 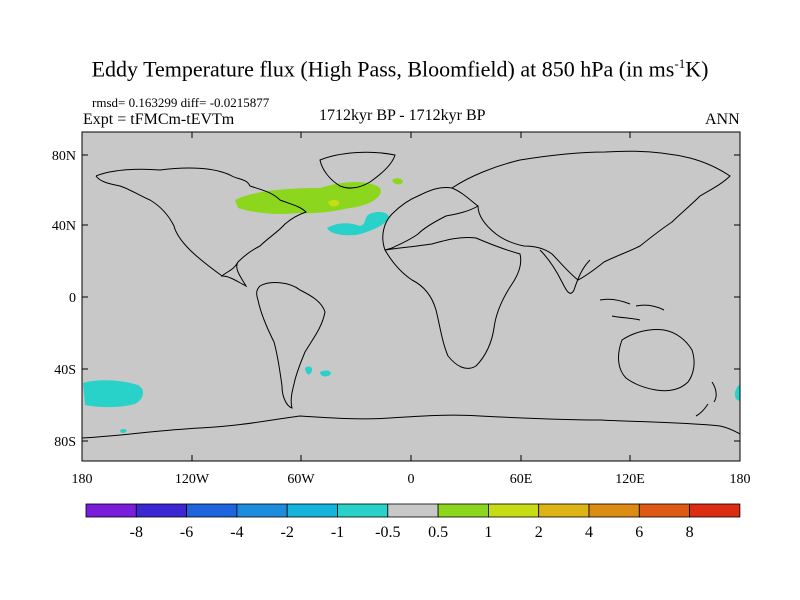 I want to click on colorbar-label: -0.5, so click(x=387, y=532).